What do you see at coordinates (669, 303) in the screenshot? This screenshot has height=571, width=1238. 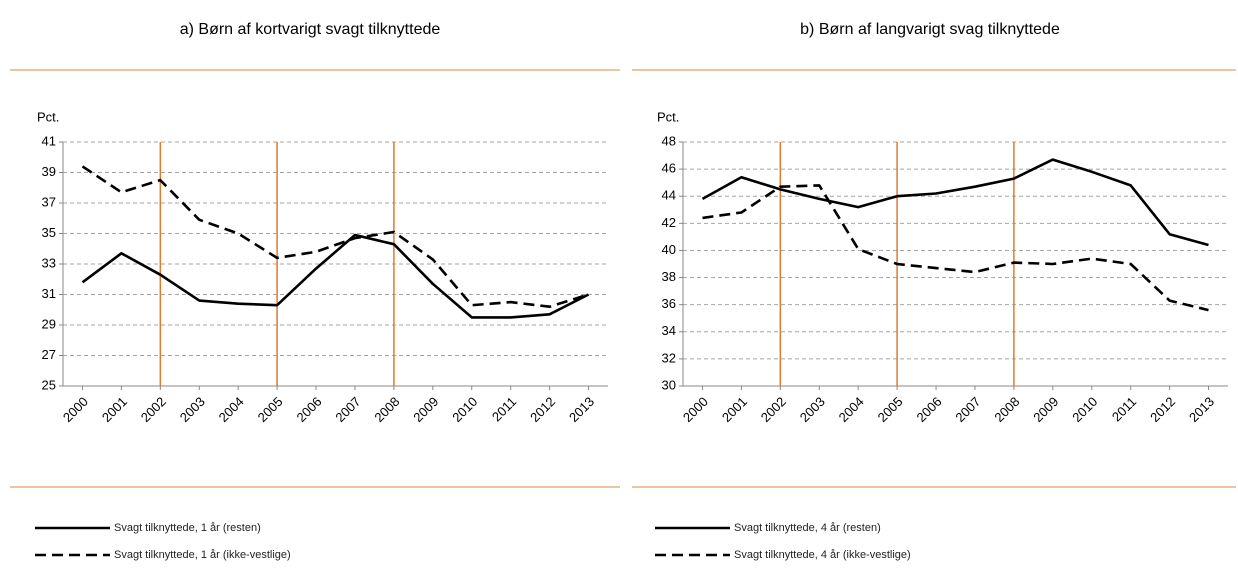 I see `y-tick-label: 36` at bounding box center [669, 303].